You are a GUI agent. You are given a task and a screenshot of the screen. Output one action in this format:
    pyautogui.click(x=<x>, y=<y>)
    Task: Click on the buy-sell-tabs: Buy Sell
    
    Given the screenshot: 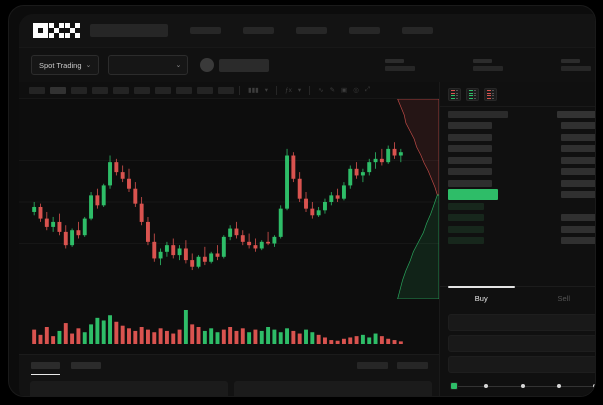 What is the action you would take?
    pyautogui.click(x=517, y=298)
    